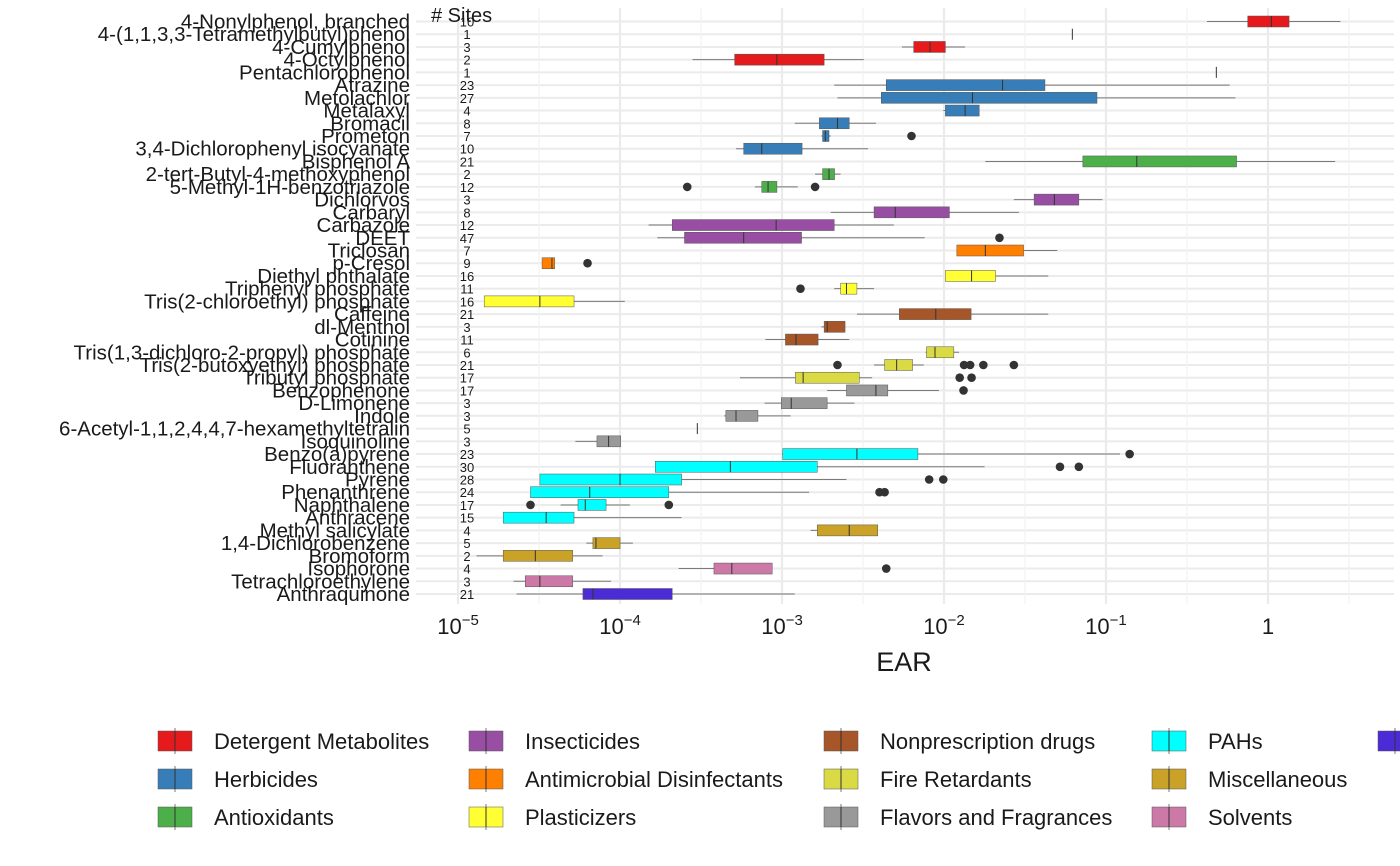 The width and height of the screenshot is (1400, 866). I want to click on legend-item: PAHs, so click(1207, 741).